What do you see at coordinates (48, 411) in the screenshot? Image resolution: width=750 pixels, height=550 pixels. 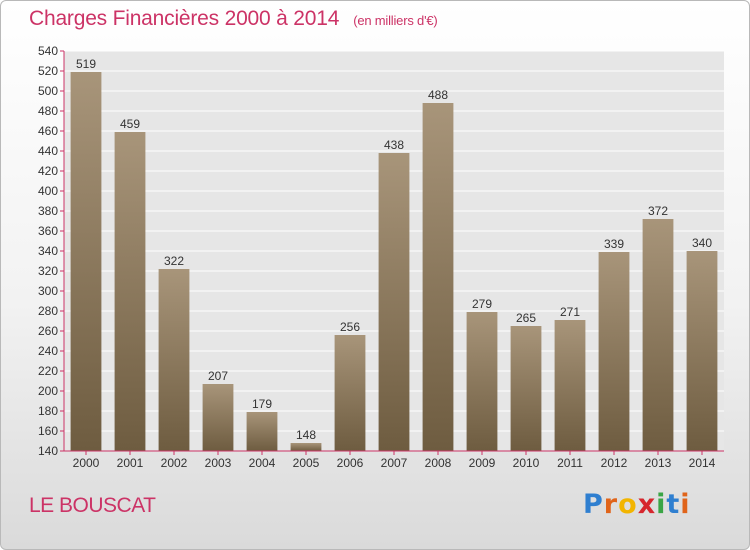 I see `y-tick-label: 180` at bounding box center [48, 411].